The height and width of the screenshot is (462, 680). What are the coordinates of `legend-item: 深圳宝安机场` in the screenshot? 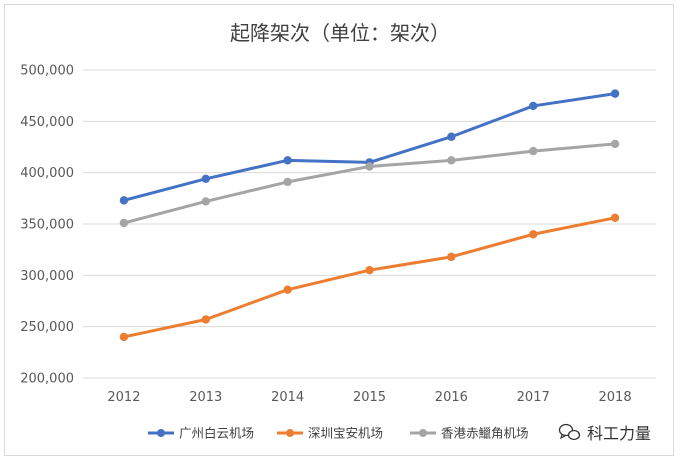 It's located at (330, 433).